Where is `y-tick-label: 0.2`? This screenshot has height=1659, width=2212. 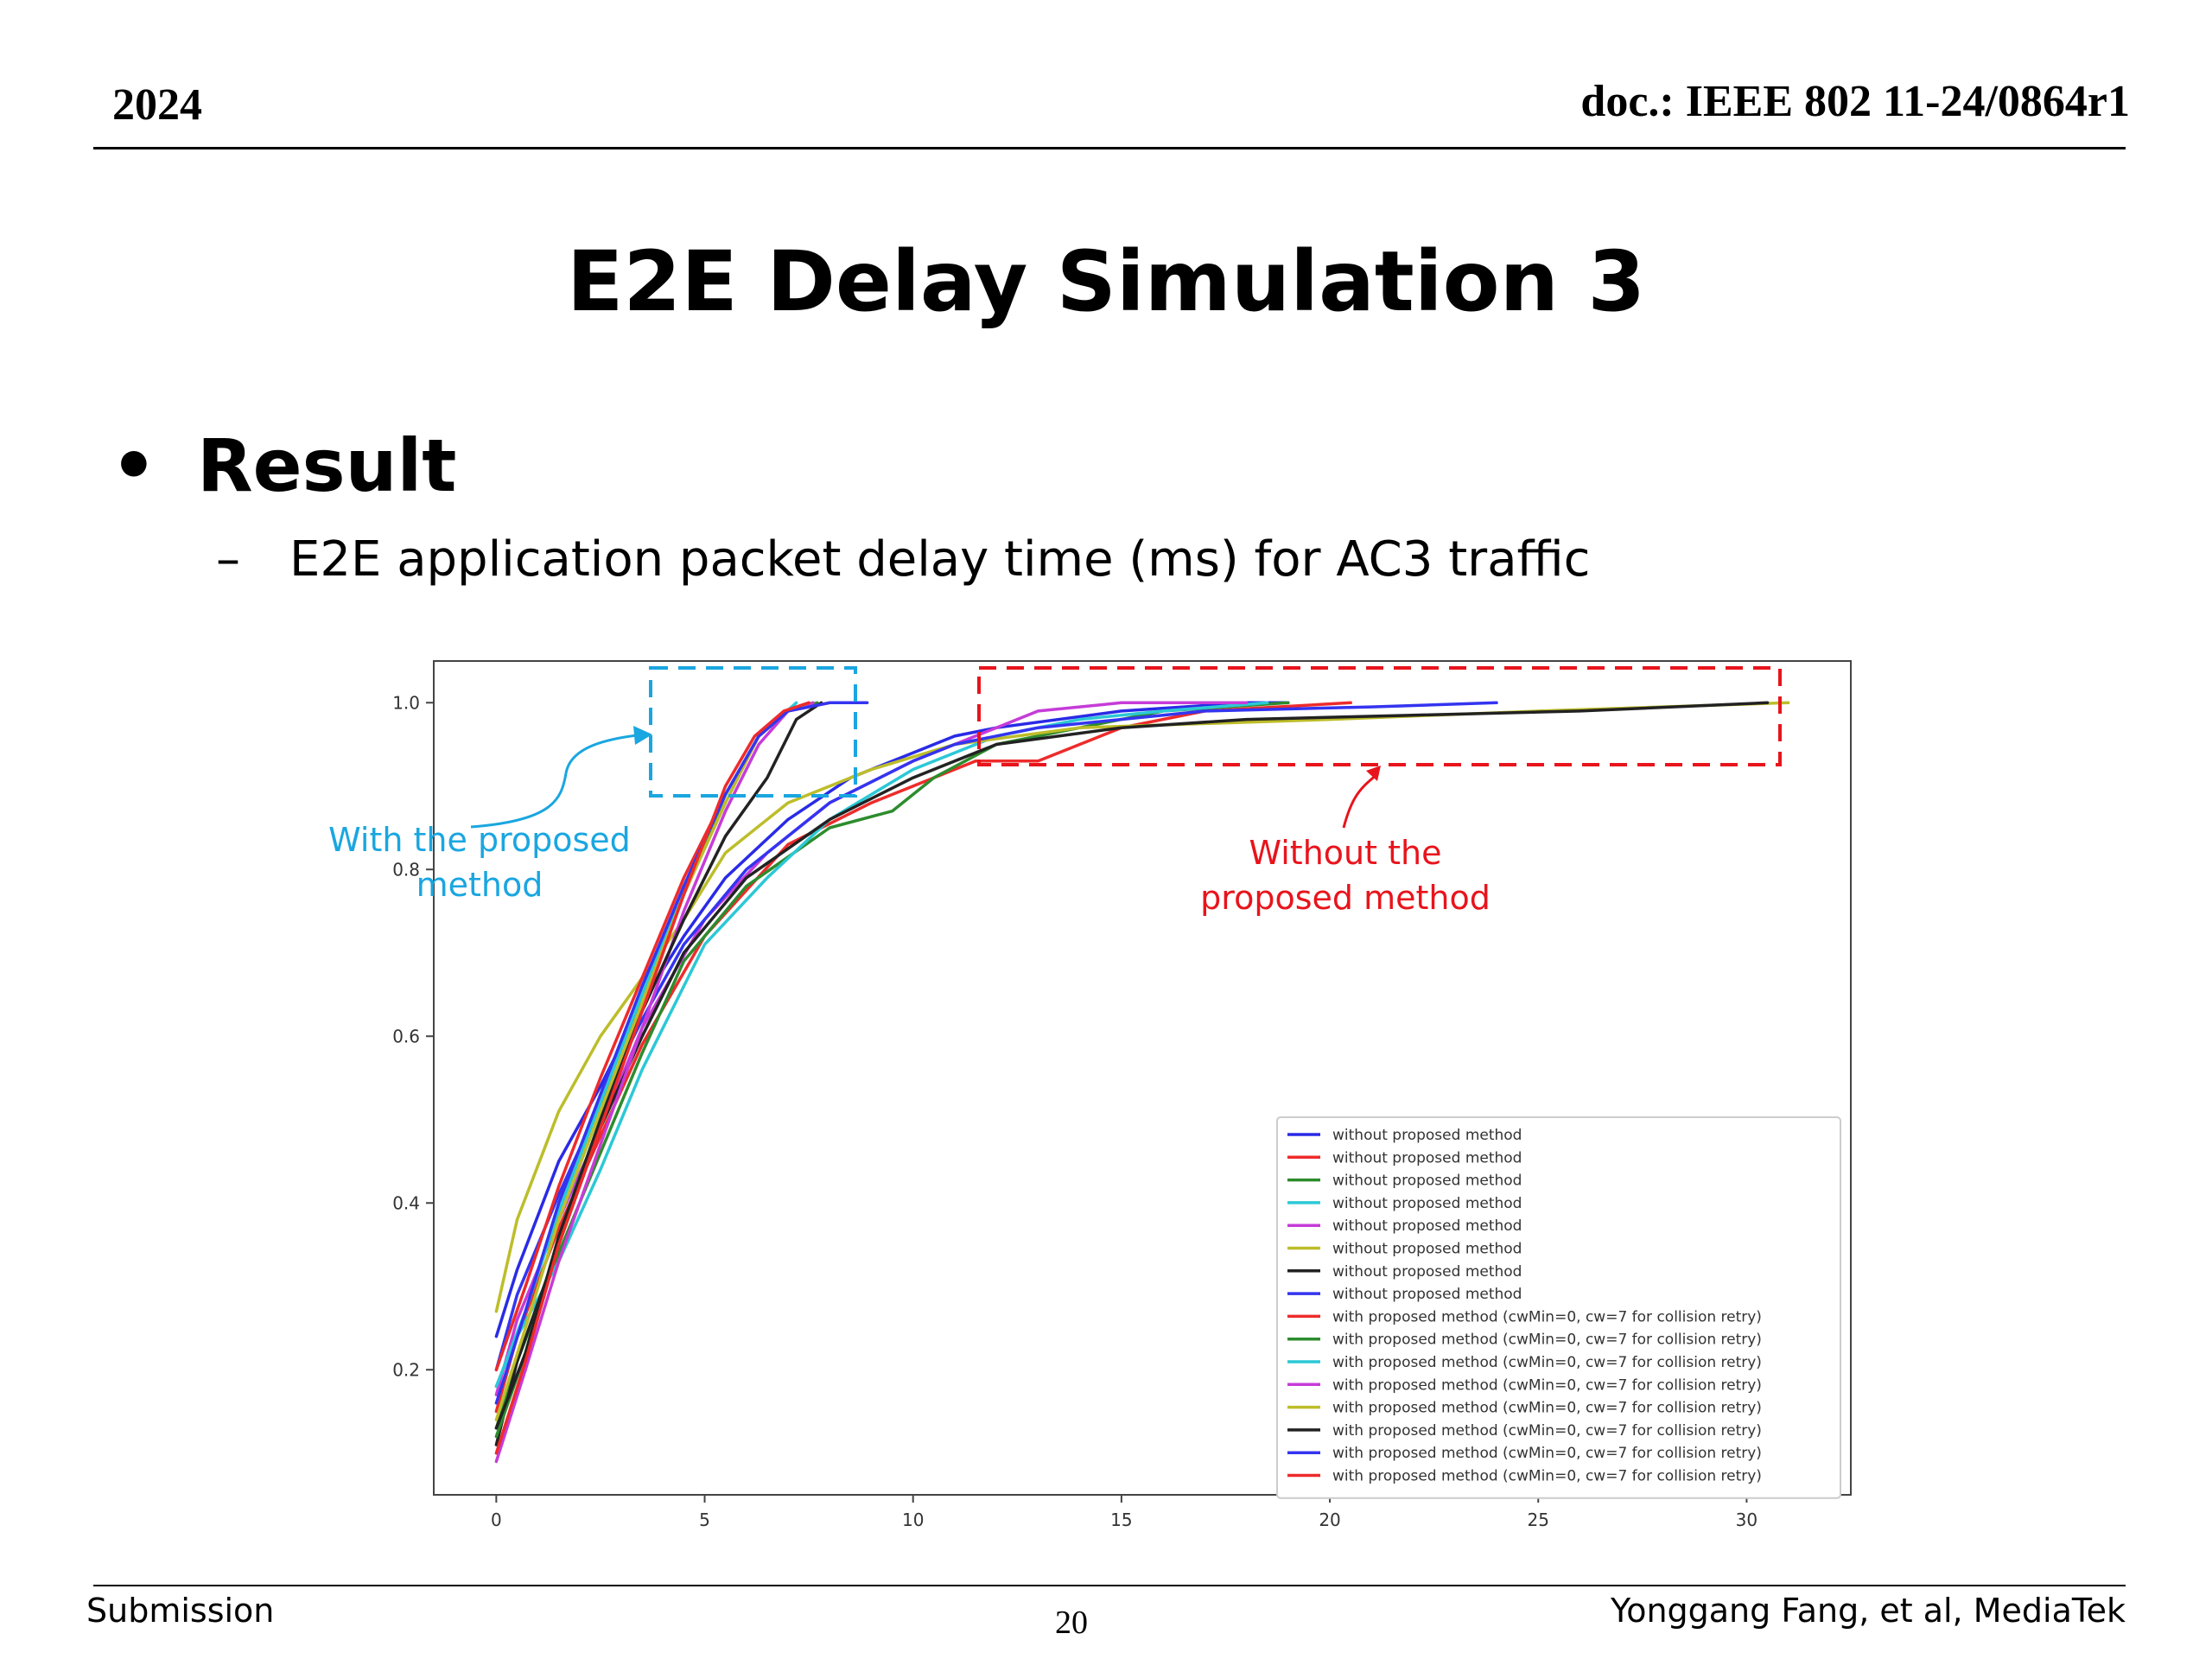 y-tick-label: 0.2 is located at coordinates (406, 1369).